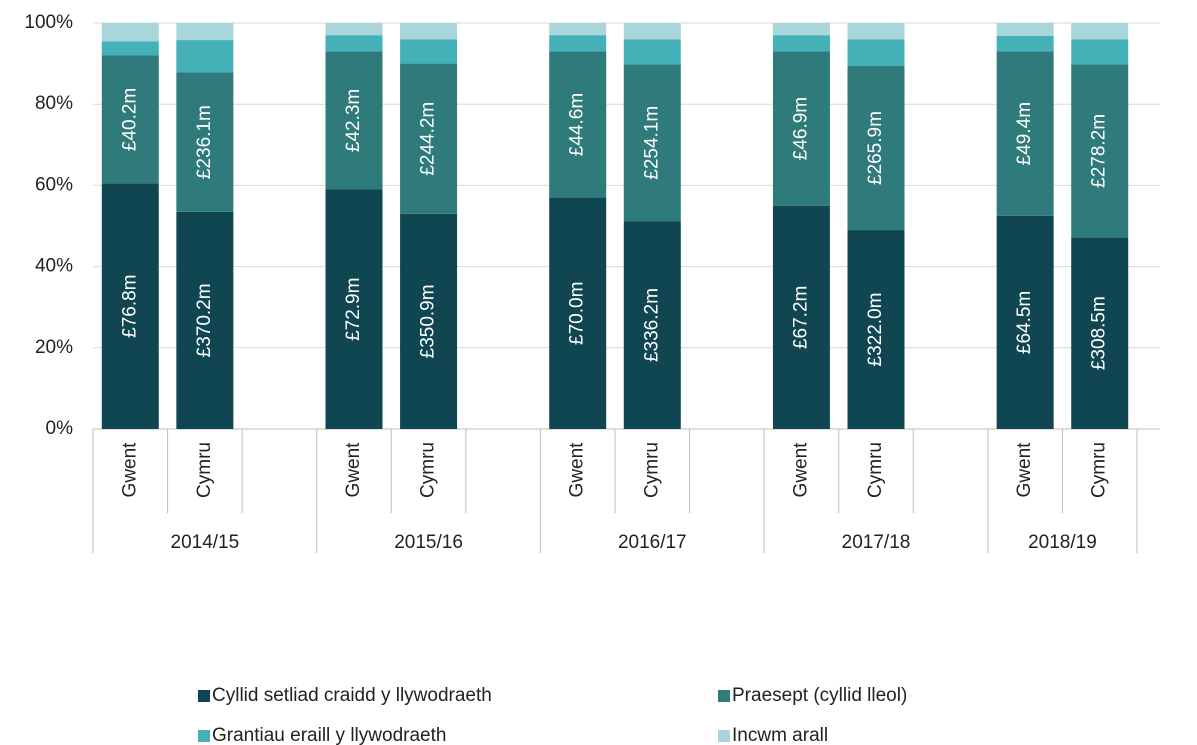  I want to click on group-label: 2014/15, so click(205, 542).